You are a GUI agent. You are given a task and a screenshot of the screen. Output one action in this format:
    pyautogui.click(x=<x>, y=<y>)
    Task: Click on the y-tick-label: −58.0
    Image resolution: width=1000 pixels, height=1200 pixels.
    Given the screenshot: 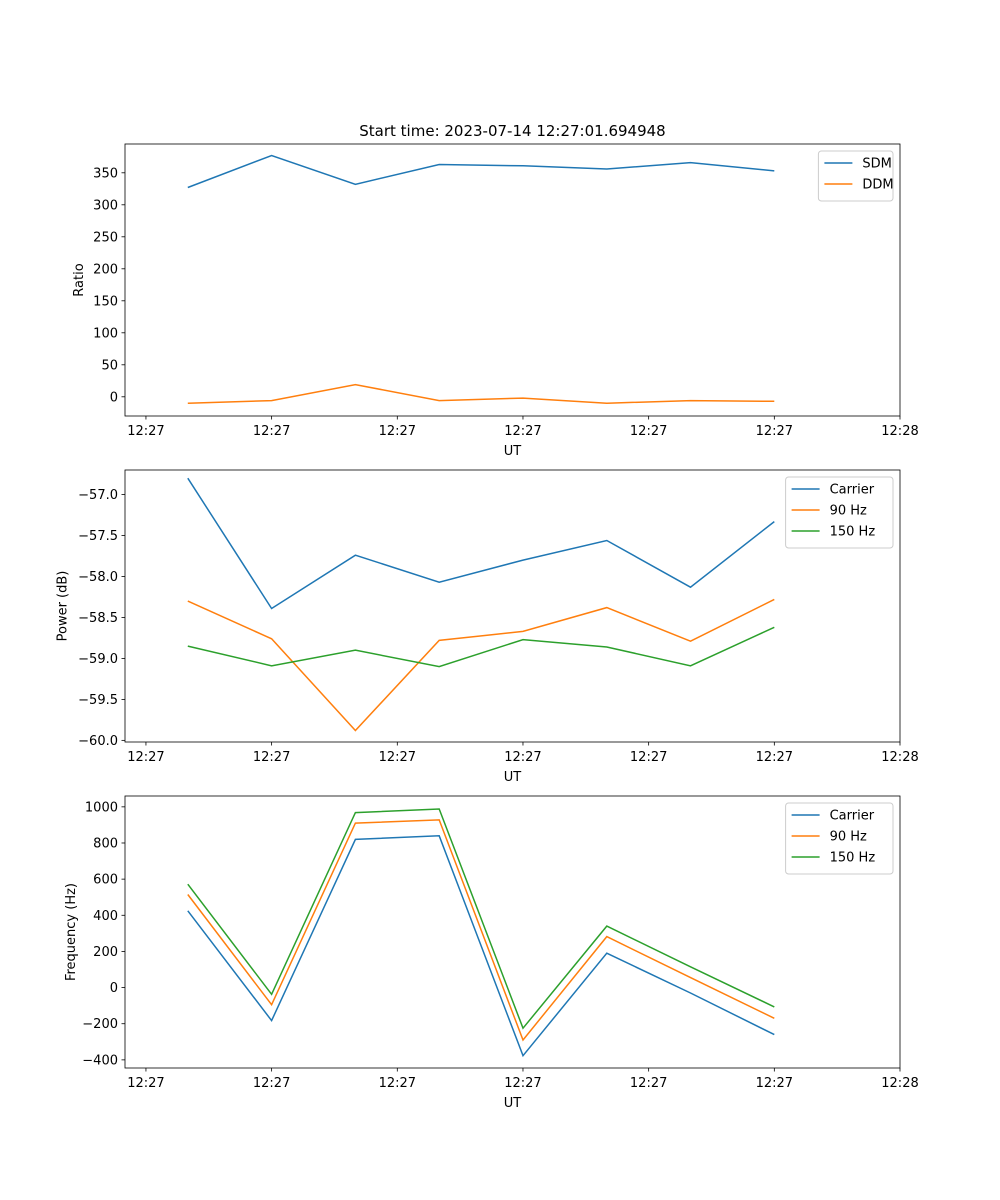 What is the action you would take?
    pyautogui.click(x=98, y=577)
    